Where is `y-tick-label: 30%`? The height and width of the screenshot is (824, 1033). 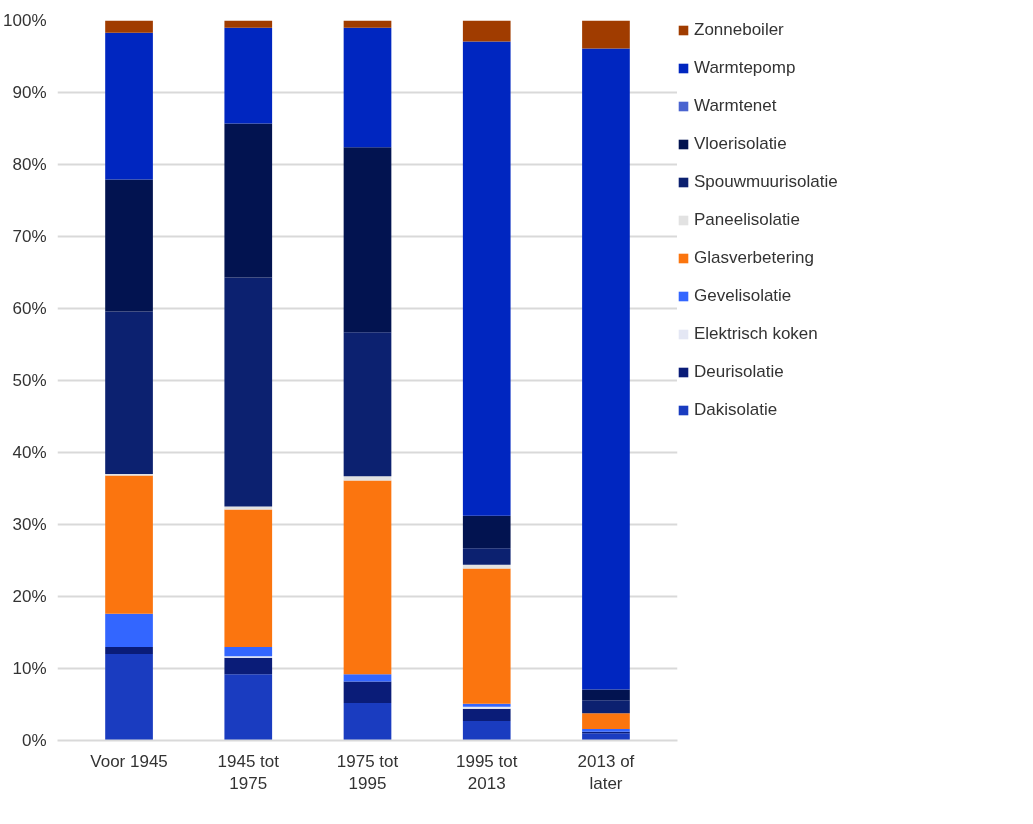
y-tick-label: 30% is located at coordinates (29, 524).